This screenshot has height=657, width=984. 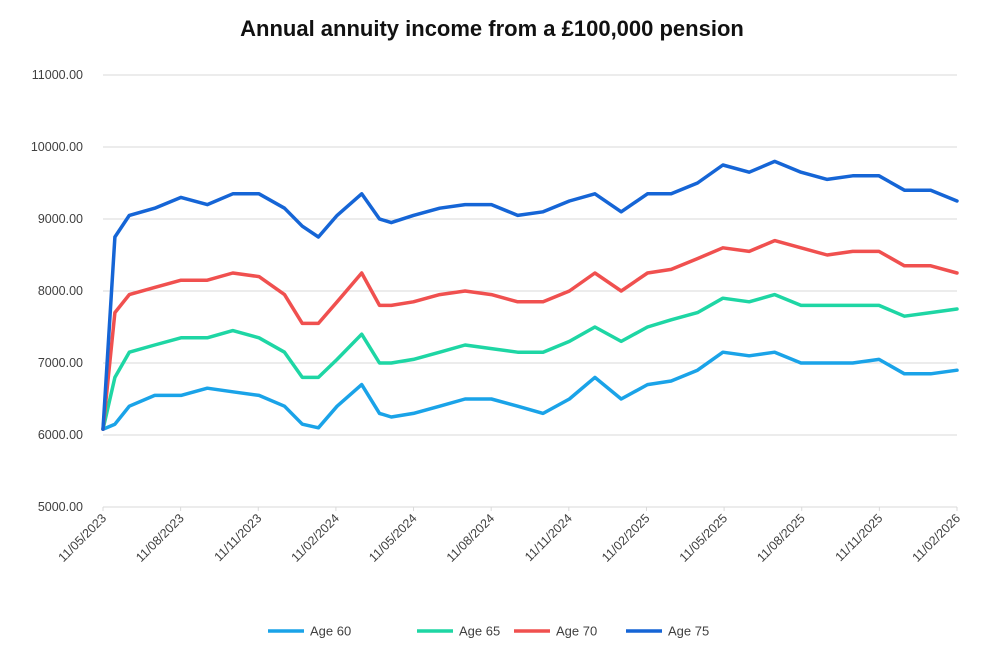 What do you see at coordinates (60, 219) in the screenshot?
I see `y-tick-label: 9000.00` at bounding box center [60, 219].